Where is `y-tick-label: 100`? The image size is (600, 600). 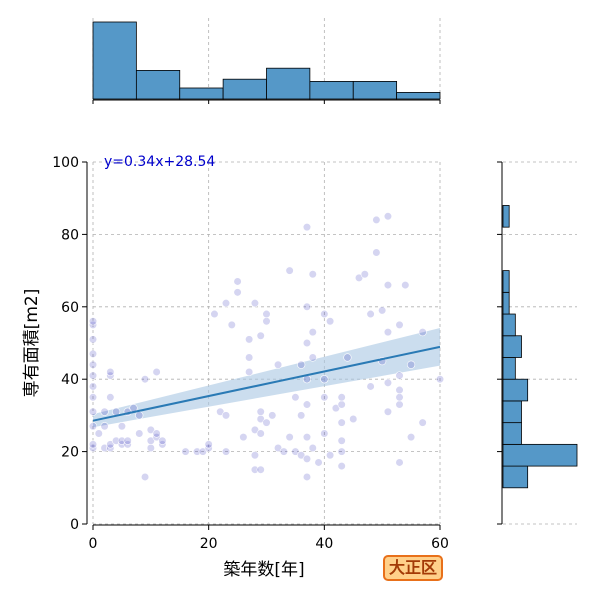
y-tick-label: 100 is located at coordinates (65, 163).